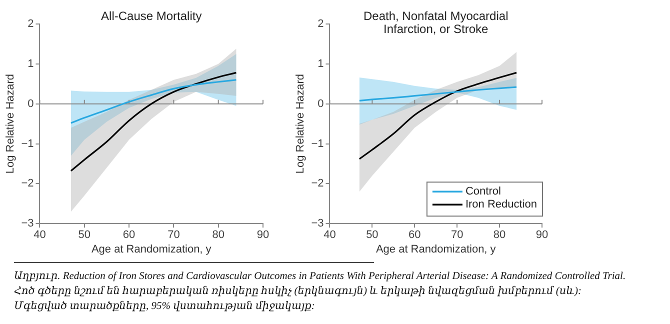 Image resolution: width=670 pixels, height=324 pixels. I want to click on chart-title: All-Cause Mortality, so click(151, 16).